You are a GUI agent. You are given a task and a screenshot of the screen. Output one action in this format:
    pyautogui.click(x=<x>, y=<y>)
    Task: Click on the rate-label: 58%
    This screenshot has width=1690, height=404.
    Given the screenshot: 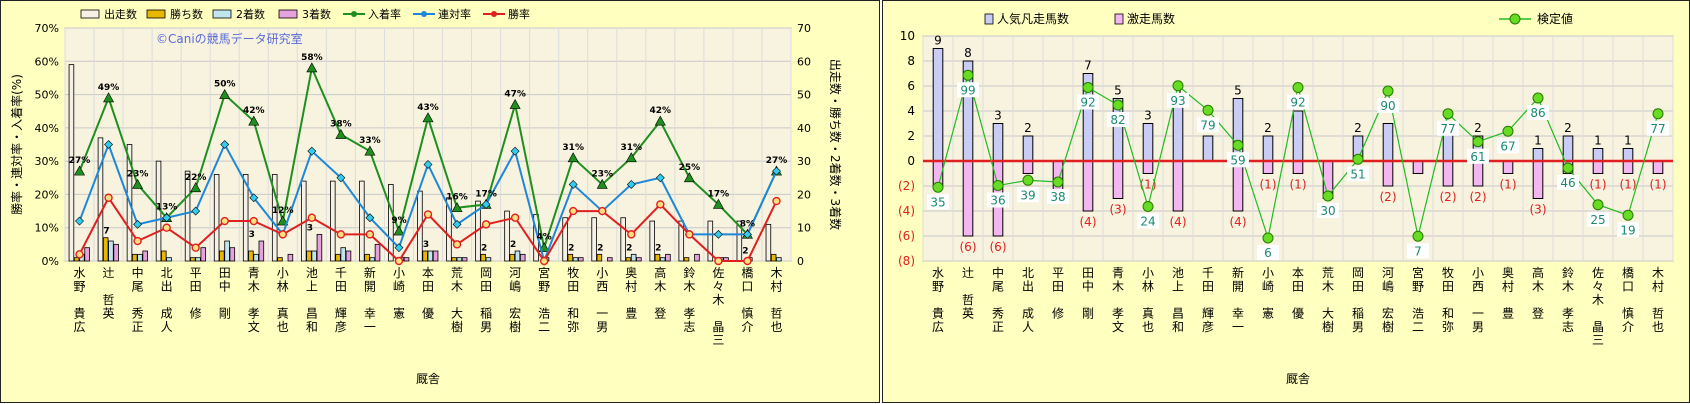 What is the action you would take?
    pyautogui.click(x=312, y=58)
    